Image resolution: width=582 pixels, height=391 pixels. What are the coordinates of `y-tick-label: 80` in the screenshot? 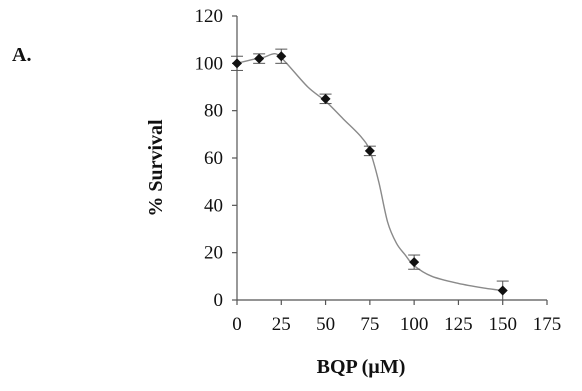 It's located at (213, 111).